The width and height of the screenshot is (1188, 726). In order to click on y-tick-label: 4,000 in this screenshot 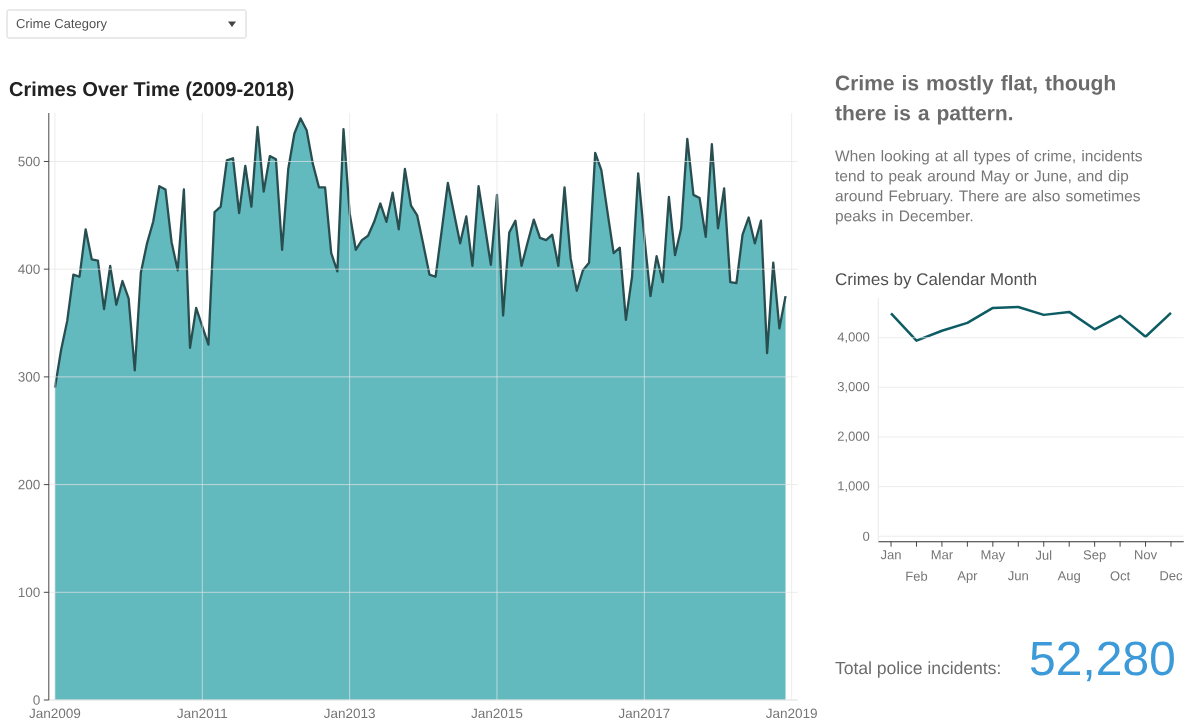, I will do `click(853, 338)`.